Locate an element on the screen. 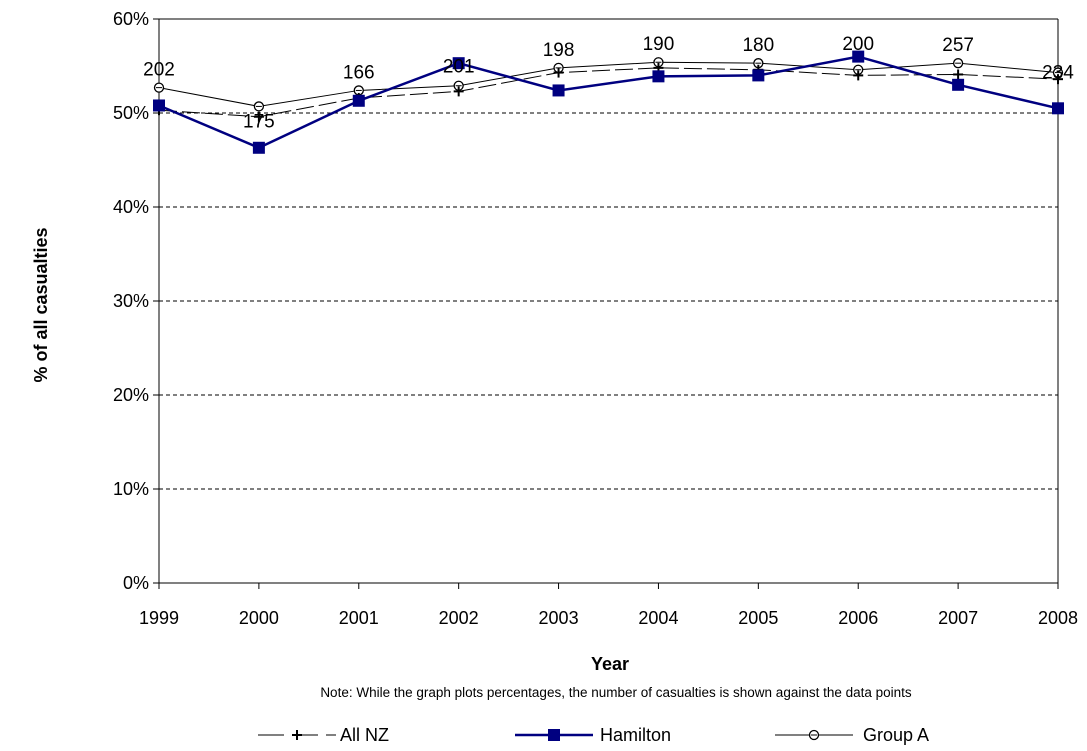 The height and width of the screenshot is (751, 1087). data-label: 257 is located at coordinates (958, 45).